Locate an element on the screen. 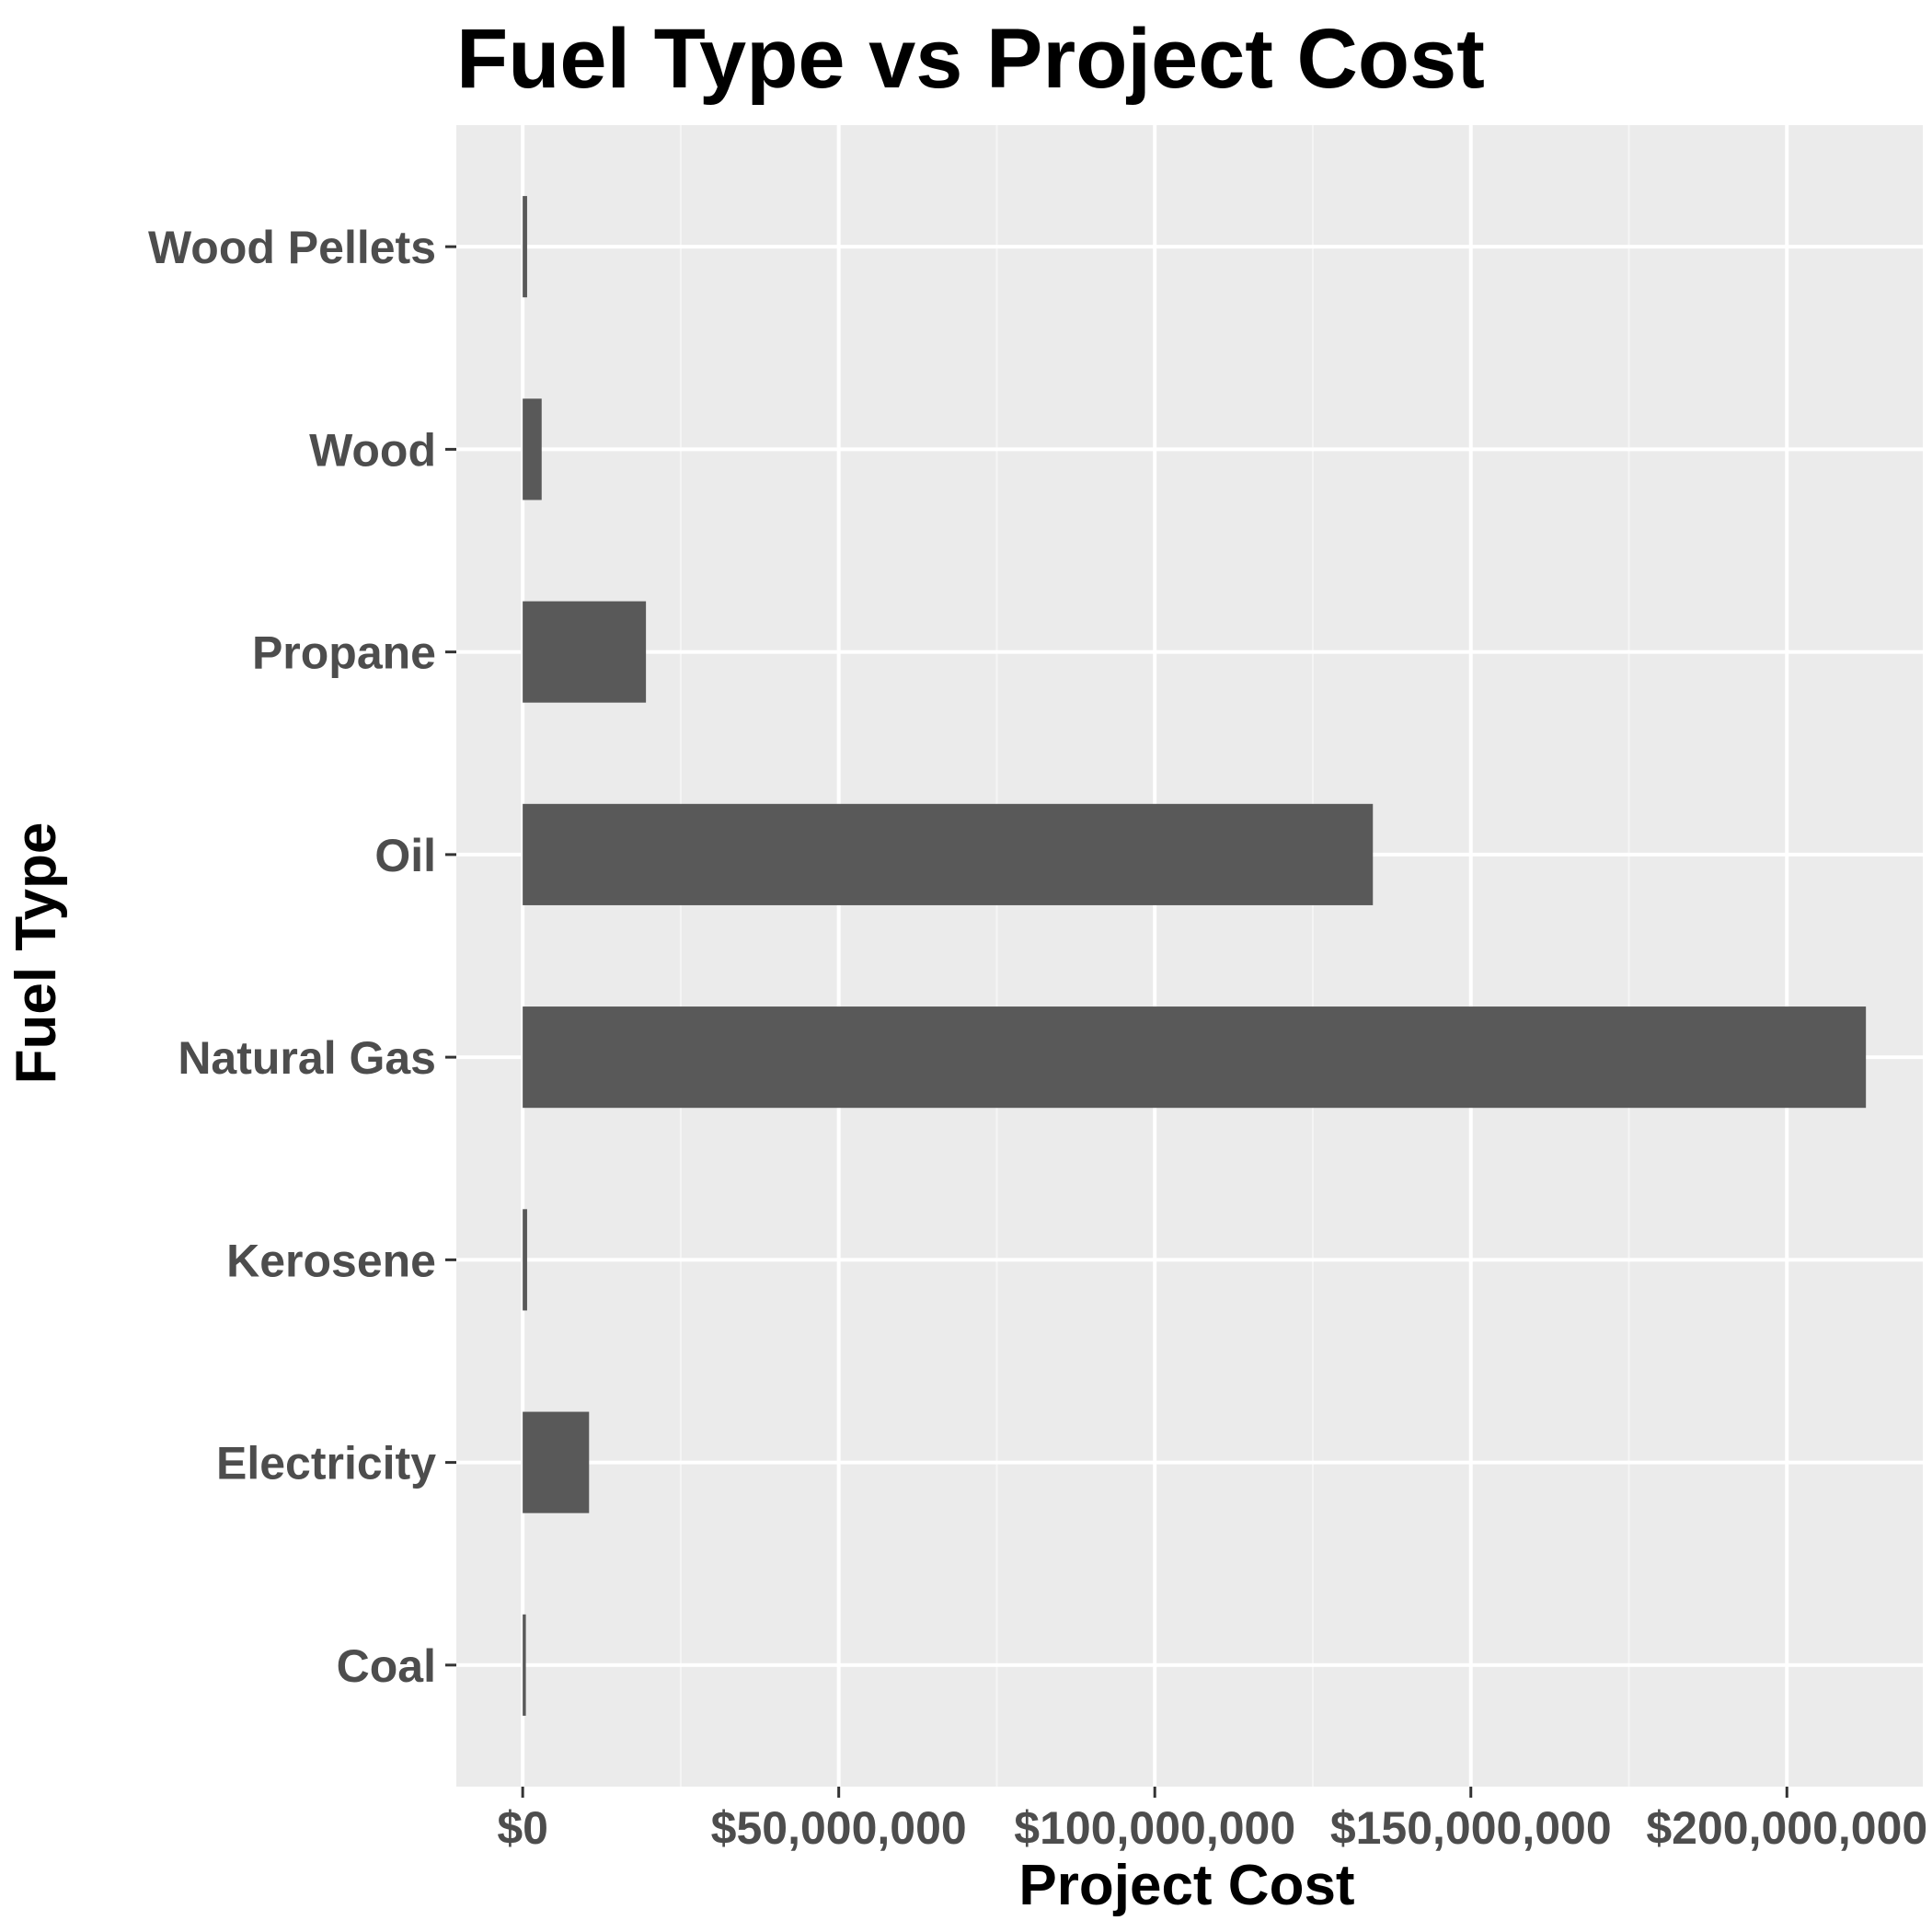 Image resolution: width=1932 pixels, height=1932 pixels. y-tick-label: Wood is located at coordinates (372, 450).